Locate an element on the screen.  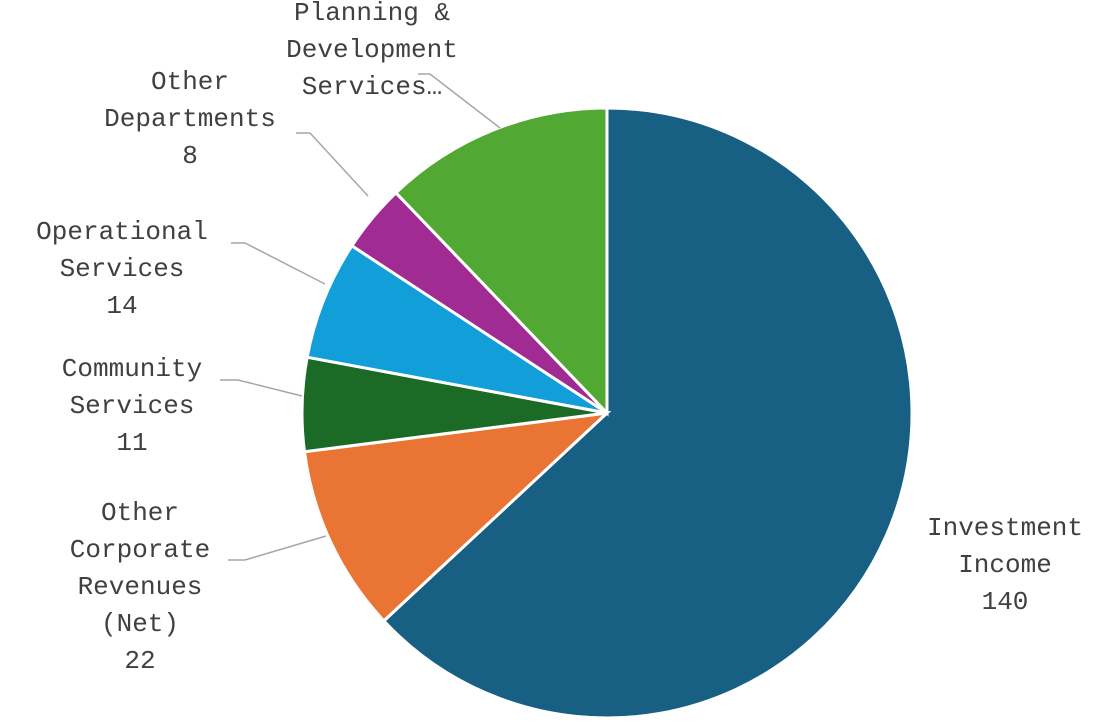
slice-name-line-investment: Investment is located at coordinates (1005, 528).